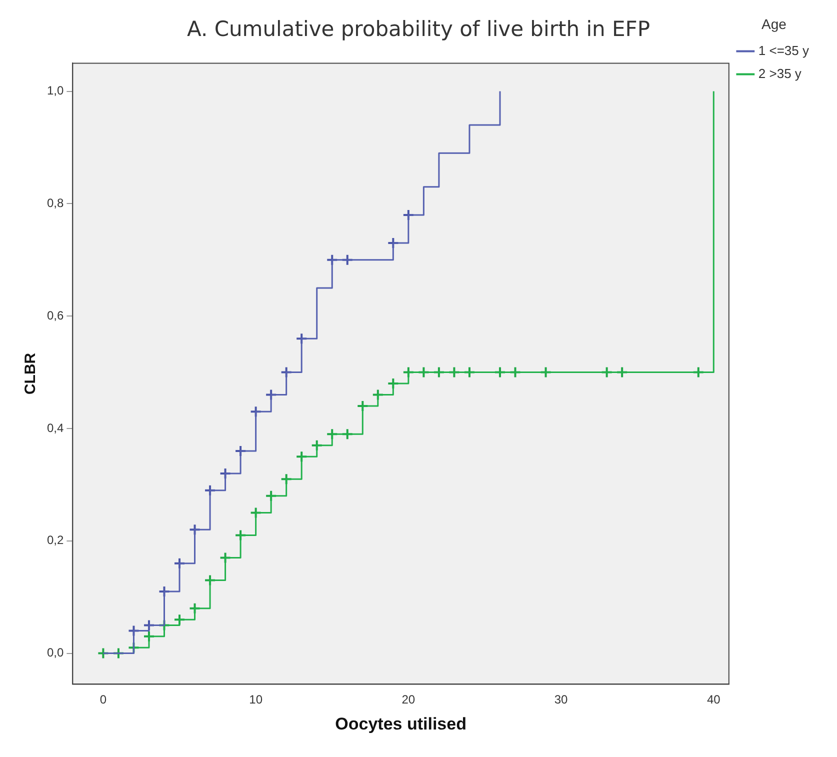  Describe the element at coordinates (561, 699) in the screenshot. I see `x-tick-label: 30` at that location.